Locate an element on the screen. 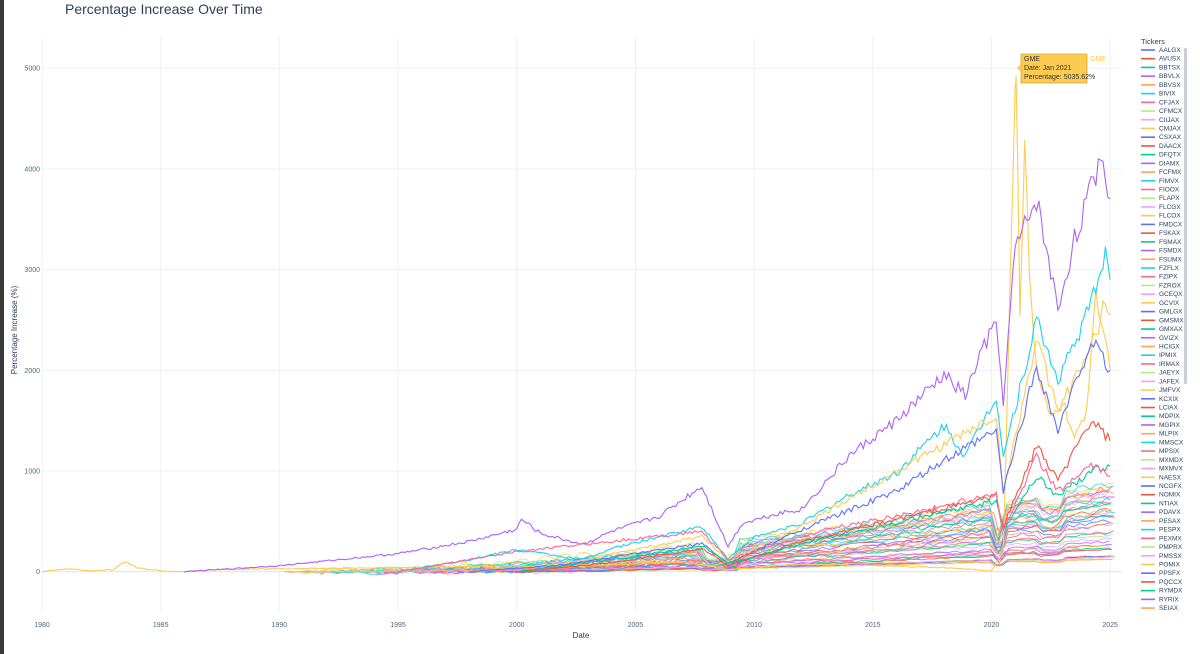 Image resolution: width=1200 pixels, height=654 pixels. legend-item-fsumx: FSUMX is located at coordinates (1161, 259).